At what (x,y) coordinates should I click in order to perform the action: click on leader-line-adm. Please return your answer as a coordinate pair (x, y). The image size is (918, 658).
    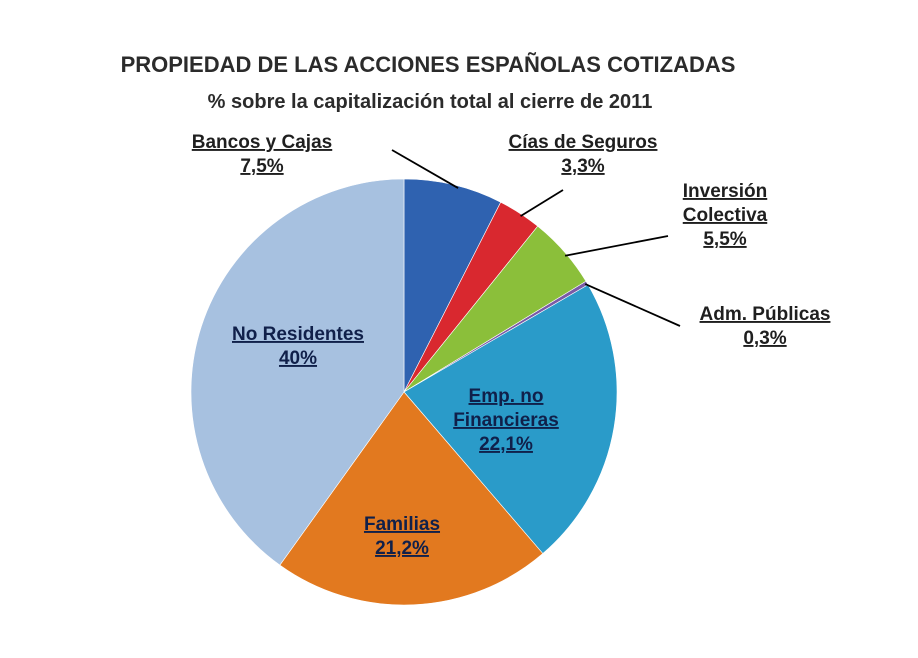
    Looking at the image, I should click on (632, 305).